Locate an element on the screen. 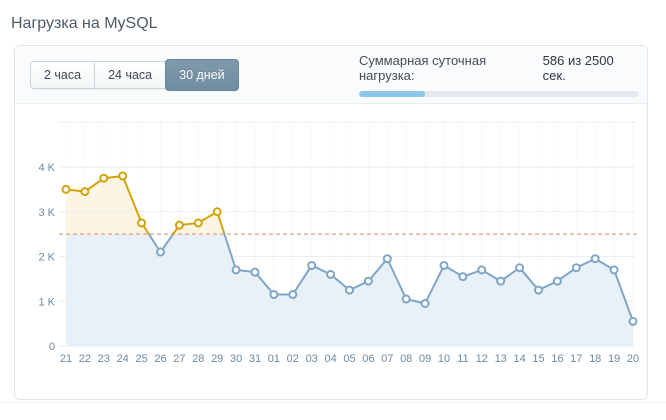  period-tabs: 2 часа 24 часа 30 дней is located at coordinates (134, 74).